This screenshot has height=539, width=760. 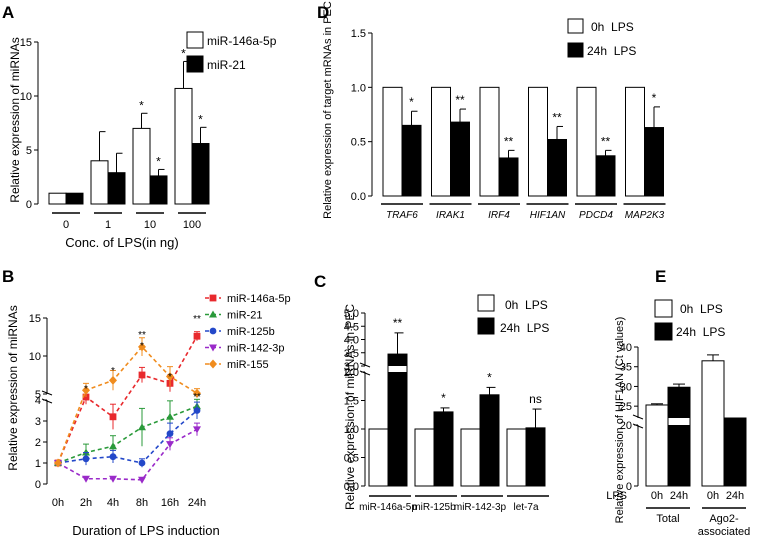 I want to click on c-ytick-label: 0.0, so click(x=351, y=487).